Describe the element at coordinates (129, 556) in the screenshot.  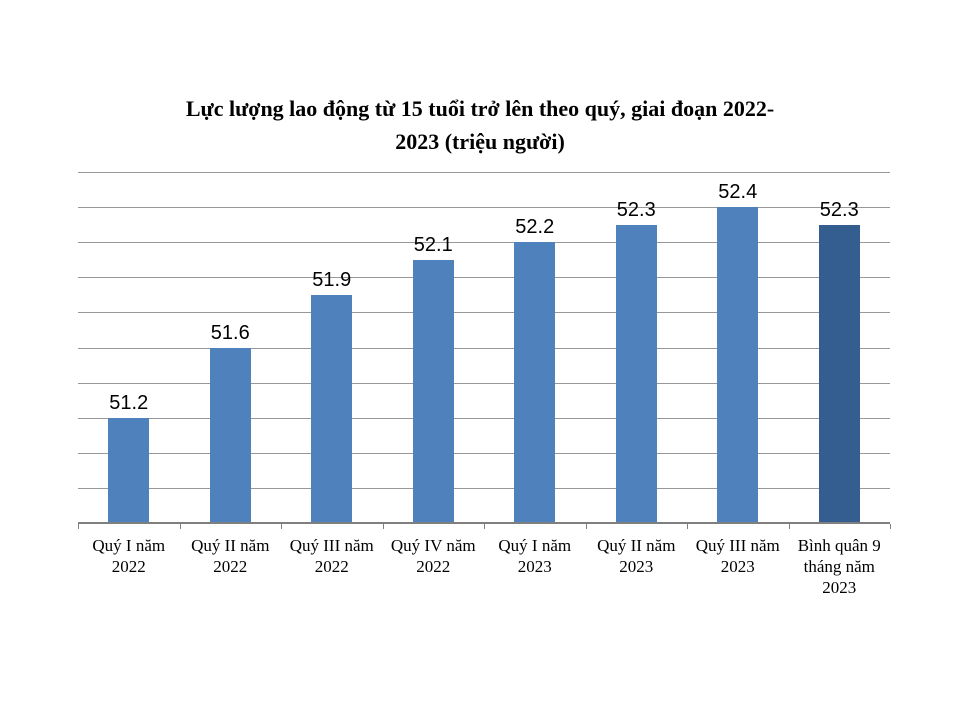
I see `x-axis-category-label: Quý I năm 2022` at that location.